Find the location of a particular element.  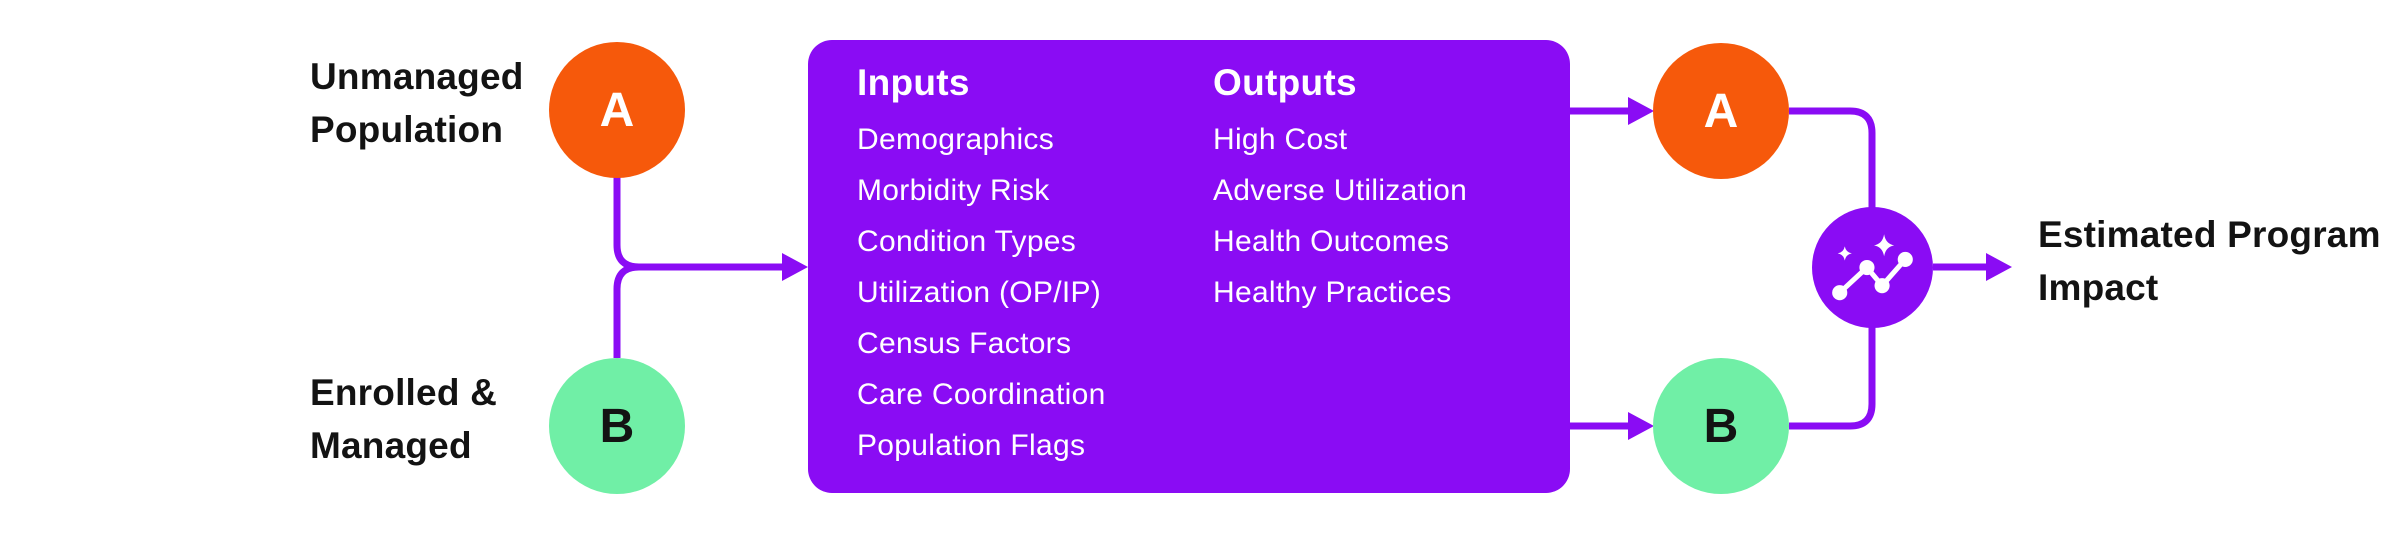

node-b-left: B is located at coordinates (617, 426).